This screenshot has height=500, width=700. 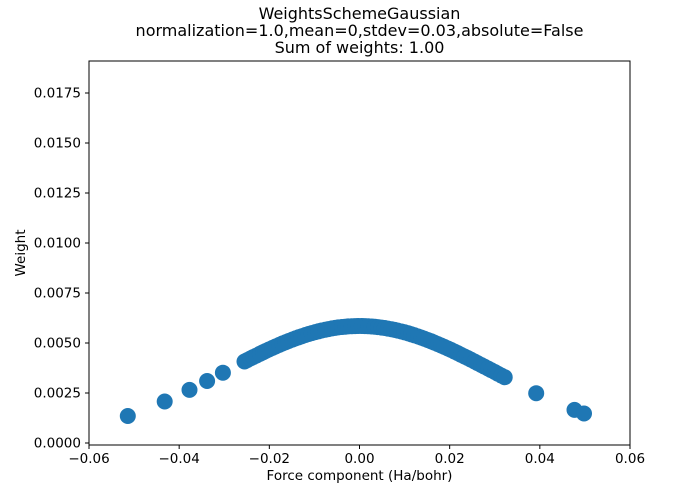 I want to click on x-tick-label: −0.06, so click(x=88, y=459).